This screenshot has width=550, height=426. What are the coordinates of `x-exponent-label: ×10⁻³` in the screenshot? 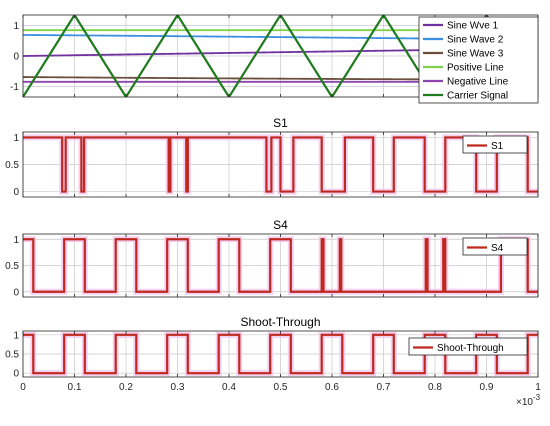 It's located at (528, 400).